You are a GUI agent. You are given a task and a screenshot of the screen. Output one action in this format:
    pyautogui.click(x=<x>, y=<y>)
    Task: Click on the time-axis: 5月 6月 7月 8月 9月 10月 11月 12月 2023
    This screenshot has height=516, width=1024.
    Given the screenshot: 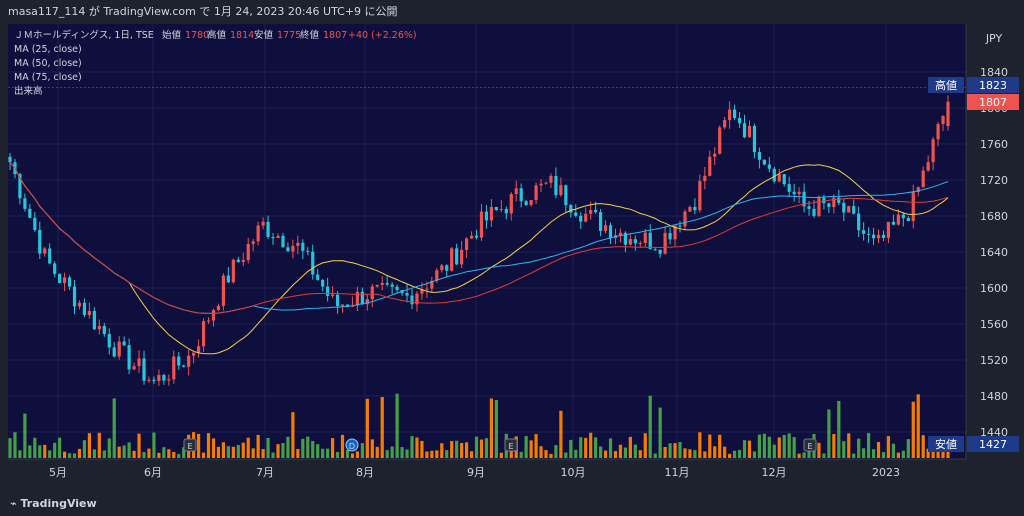 What is the action you would take?
    pyautogui.click(x=487, y=471)
    